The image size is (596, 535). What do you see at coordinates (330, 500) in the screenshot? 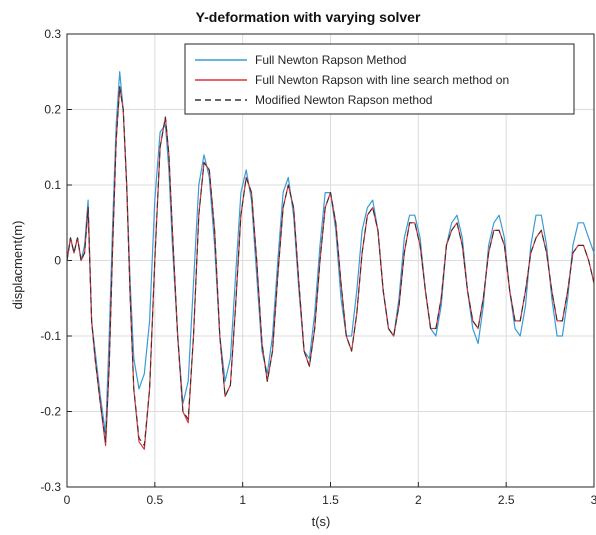
I see `x-tick-label: 1.5` at bounding box center [330, 500].